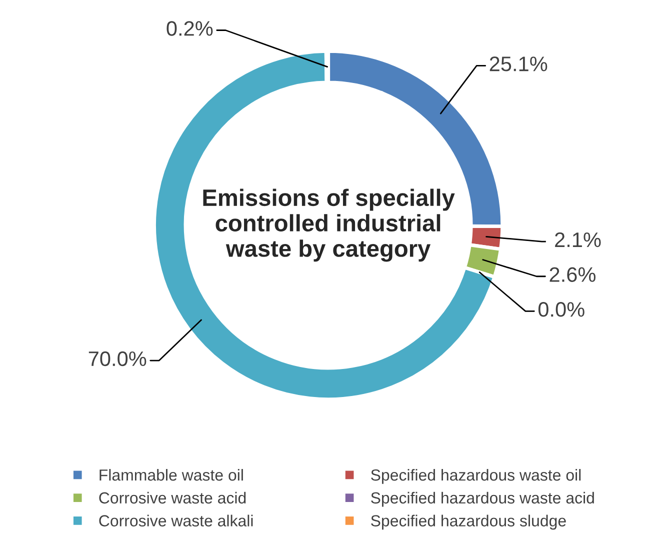 This screenshot has height=544, width=670. What do you see at coordinates (171, 474) in the screenshot?
I see `legend-label: Flammable waste oil` at bounding box center [171, 474].